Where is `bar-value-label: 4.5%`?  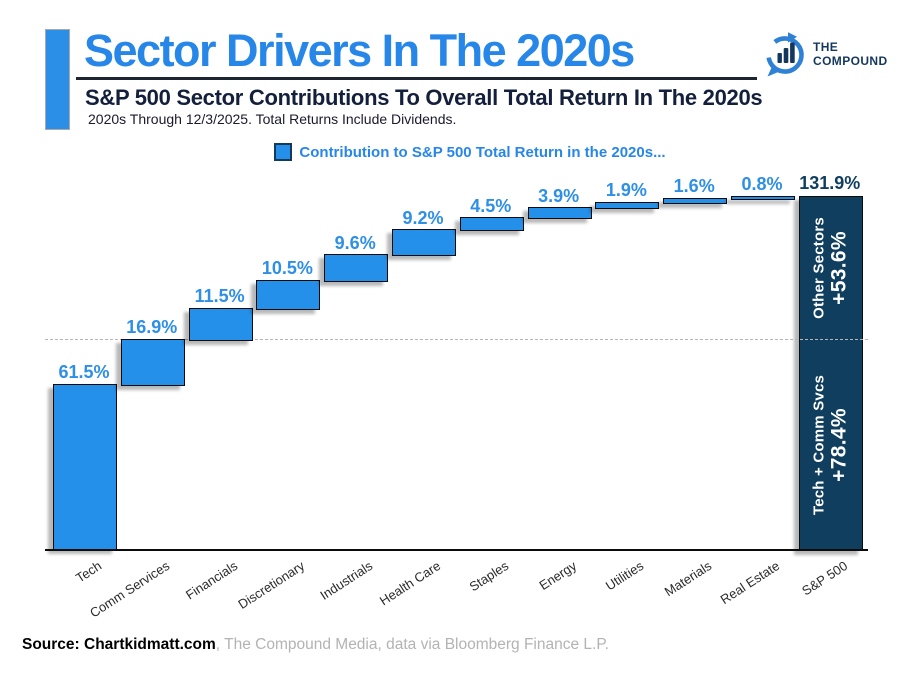 bar-value-label: 4.5% is located at coordinates (491, 205).